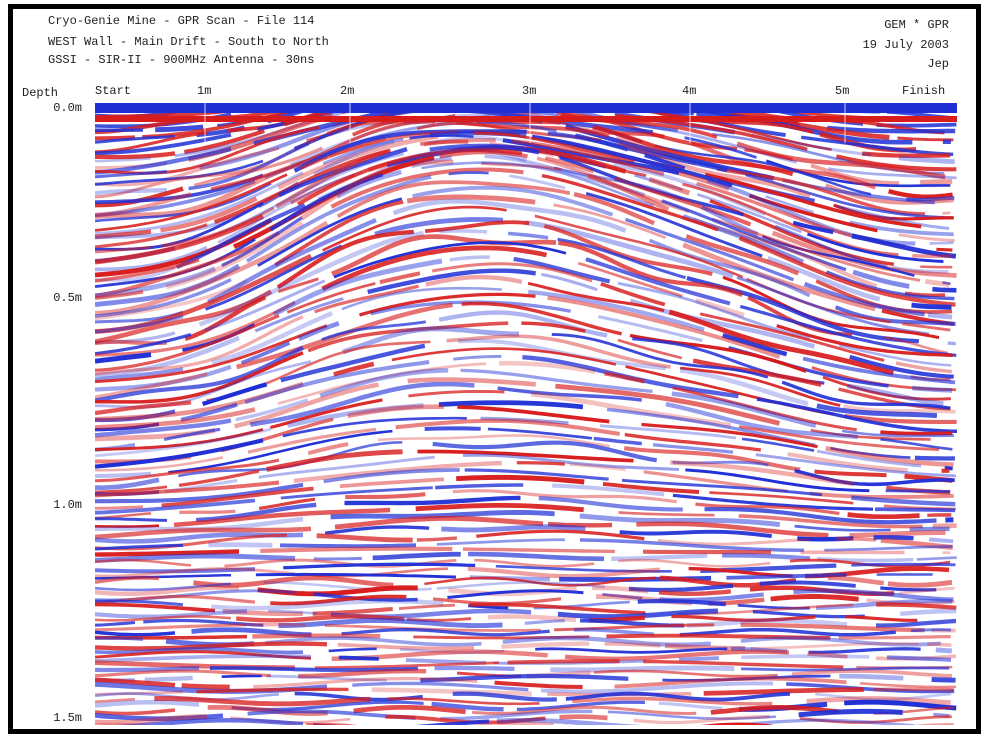 This screenshot has height=734, width=985. I want to click on distance-label: 5m, so click(842, 91).